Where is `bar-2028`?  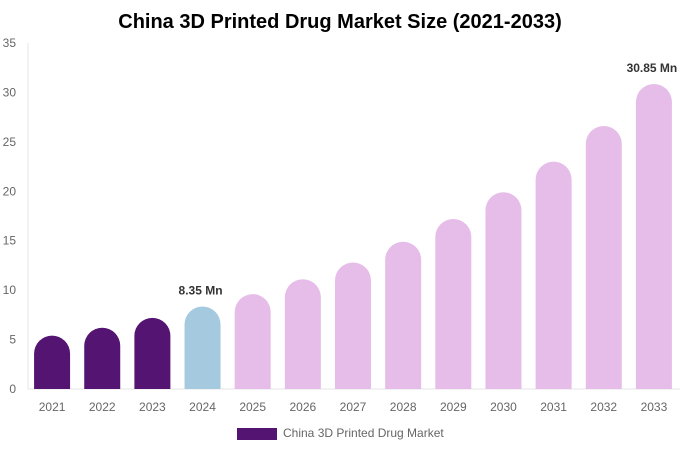 bar-2028 is located at coordinates (403, 315).